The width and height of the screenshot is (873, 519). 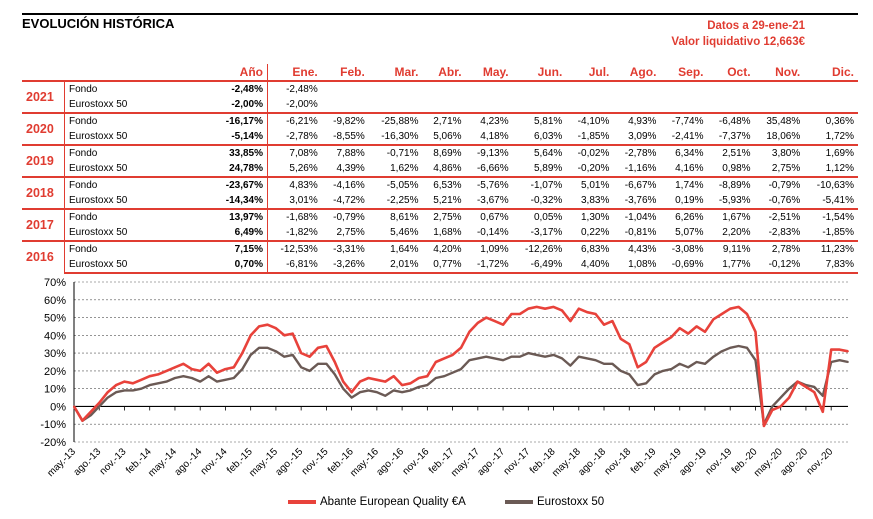 I want to click on series-line-index, so click(x=460, y=385).